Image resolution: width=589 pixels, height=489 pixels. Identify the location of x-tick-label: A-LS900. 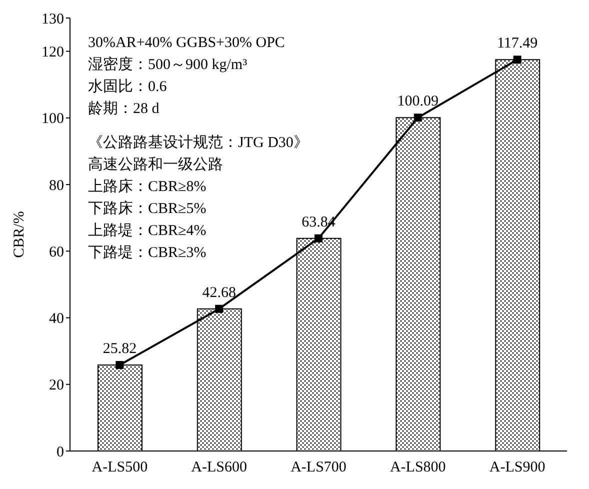
(517, 468).